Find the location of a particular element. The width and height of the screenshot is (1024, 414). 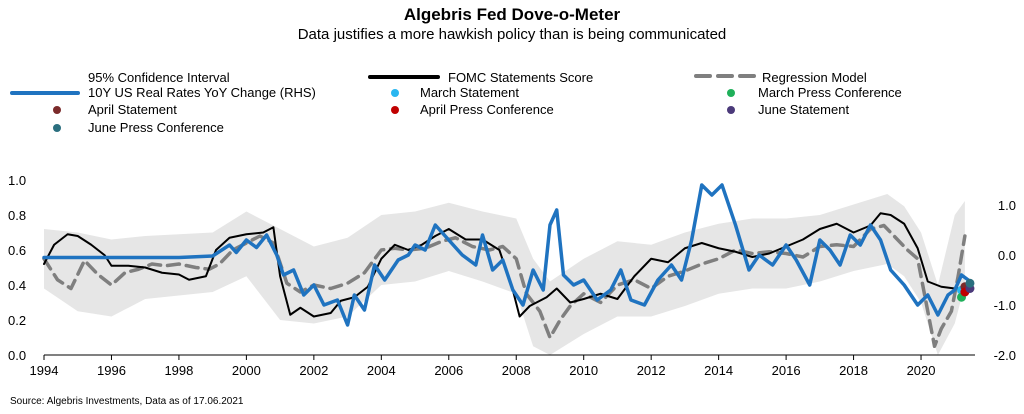

legend-label-fomc: FOMC Statements Score is located at coordinates (521, 77).